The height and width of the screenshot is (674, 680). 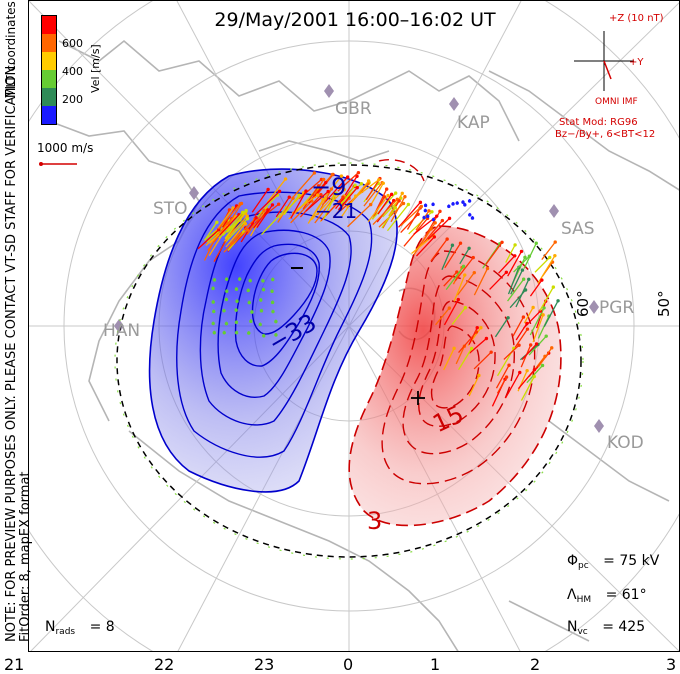 I want to click on mlt-label-2: 2, so click(x=535, y=664).